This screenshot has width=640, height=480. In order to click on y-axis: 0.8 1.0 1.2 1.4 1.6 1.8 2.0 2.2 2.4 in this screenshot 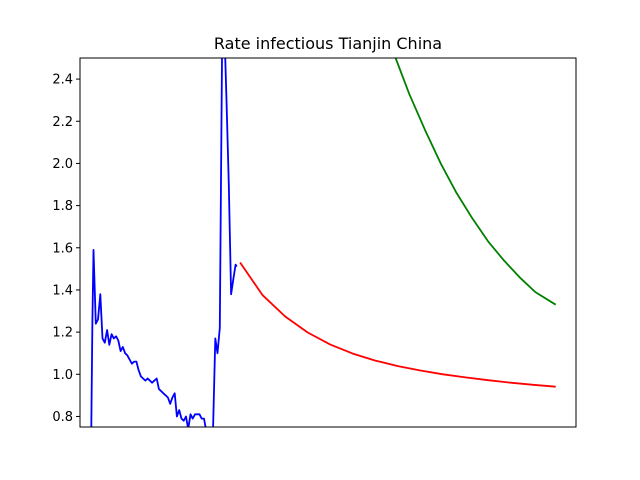, I will do `click(66, 249)`.